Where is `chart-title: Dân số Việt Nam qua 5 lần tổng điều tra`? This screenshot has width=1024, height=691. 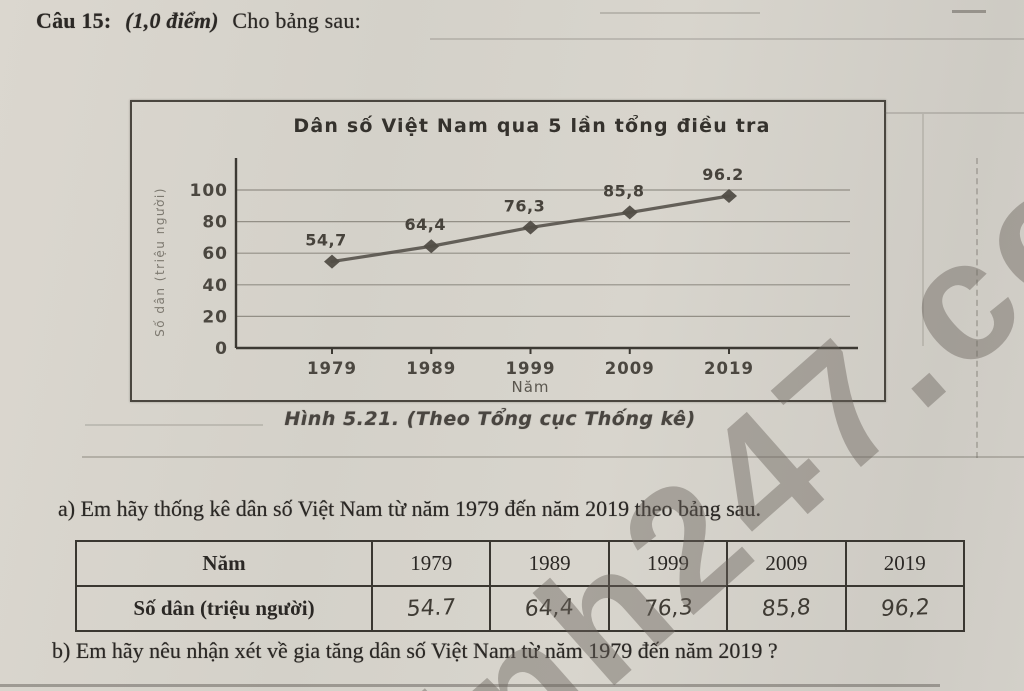 chart-title: Dân số Việt Nam qua 5 lần tổng điều tra is located at coordinates (531, 125).